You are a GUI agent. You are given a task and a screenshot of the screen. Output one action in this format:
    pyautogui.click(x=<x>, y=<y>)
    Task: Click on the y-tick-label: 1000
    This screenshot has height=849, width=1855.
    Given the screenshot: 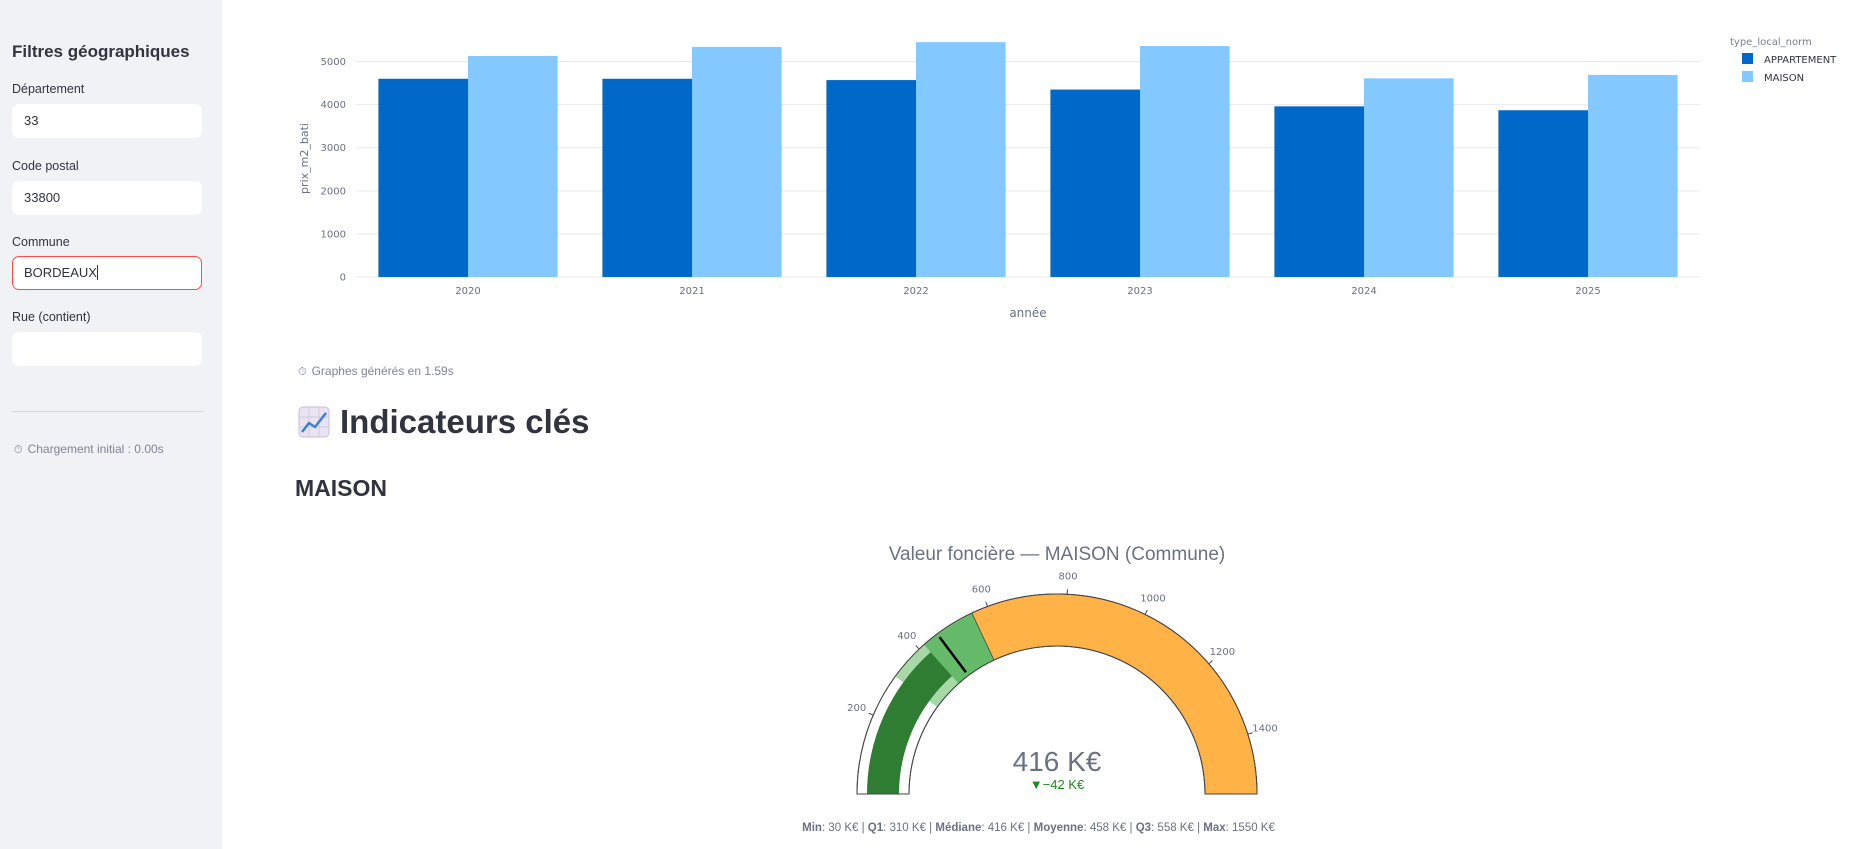 What is the action you would take?
    pyautogui.click(x=333, y=234)
    